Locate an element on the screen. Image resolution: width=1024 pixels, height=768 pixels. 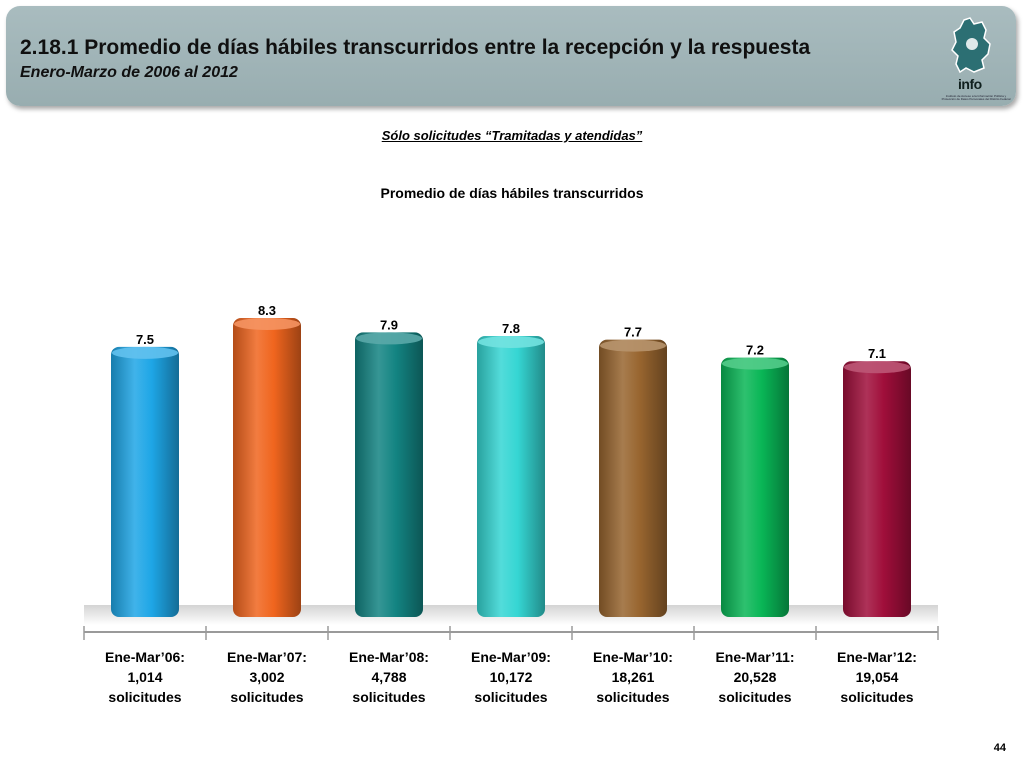
logo-text: info is located at coordinates (970, 84).